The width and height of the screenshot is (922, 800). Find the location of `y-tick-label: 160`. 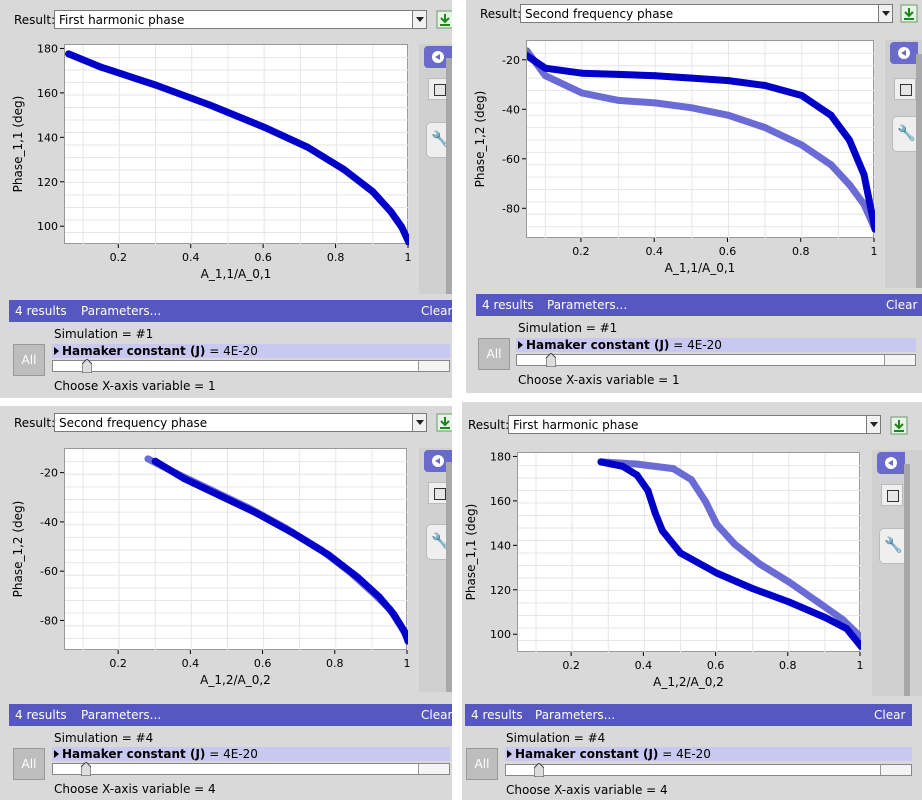

y-tick-label: 160 is located at coordinates (47, 93).